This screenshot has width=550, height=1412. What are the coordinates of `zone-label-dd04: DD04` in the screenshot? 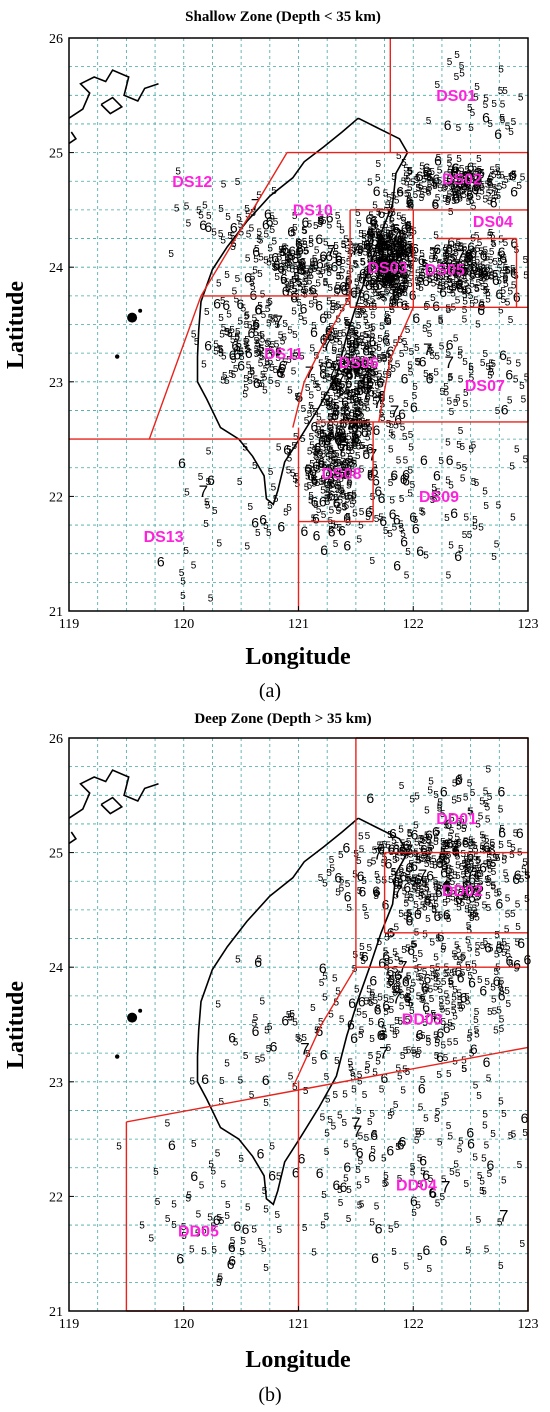 It's located at (416, 1186).